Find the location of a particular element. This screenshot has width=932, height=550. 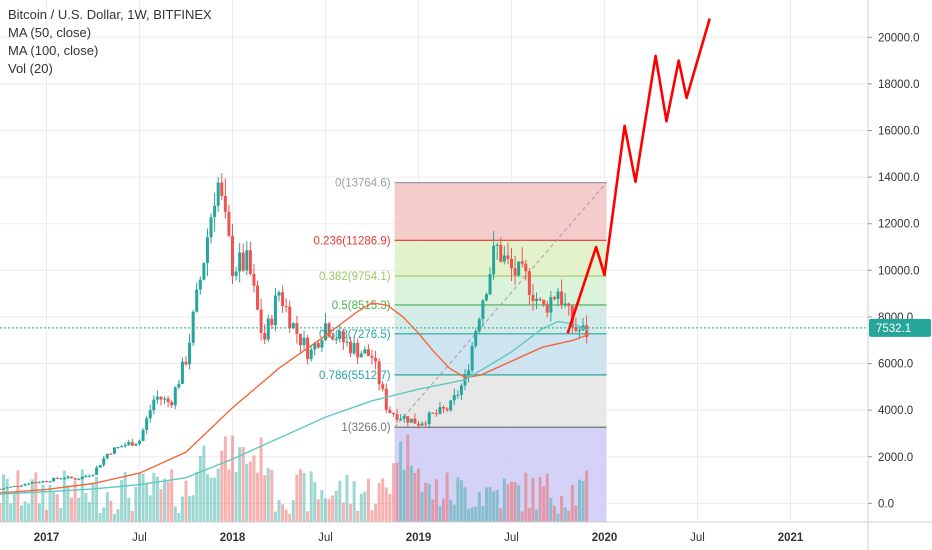

projection-drawing is located at coordinates (638, 176).